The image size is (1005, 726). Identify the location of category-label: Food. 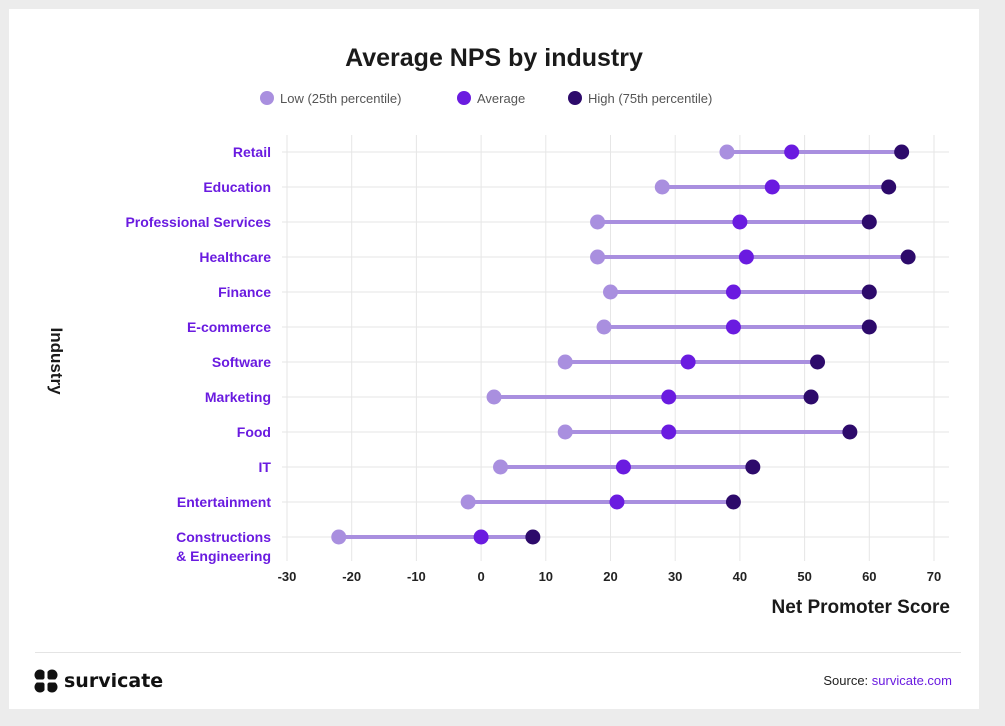
(254, 432).